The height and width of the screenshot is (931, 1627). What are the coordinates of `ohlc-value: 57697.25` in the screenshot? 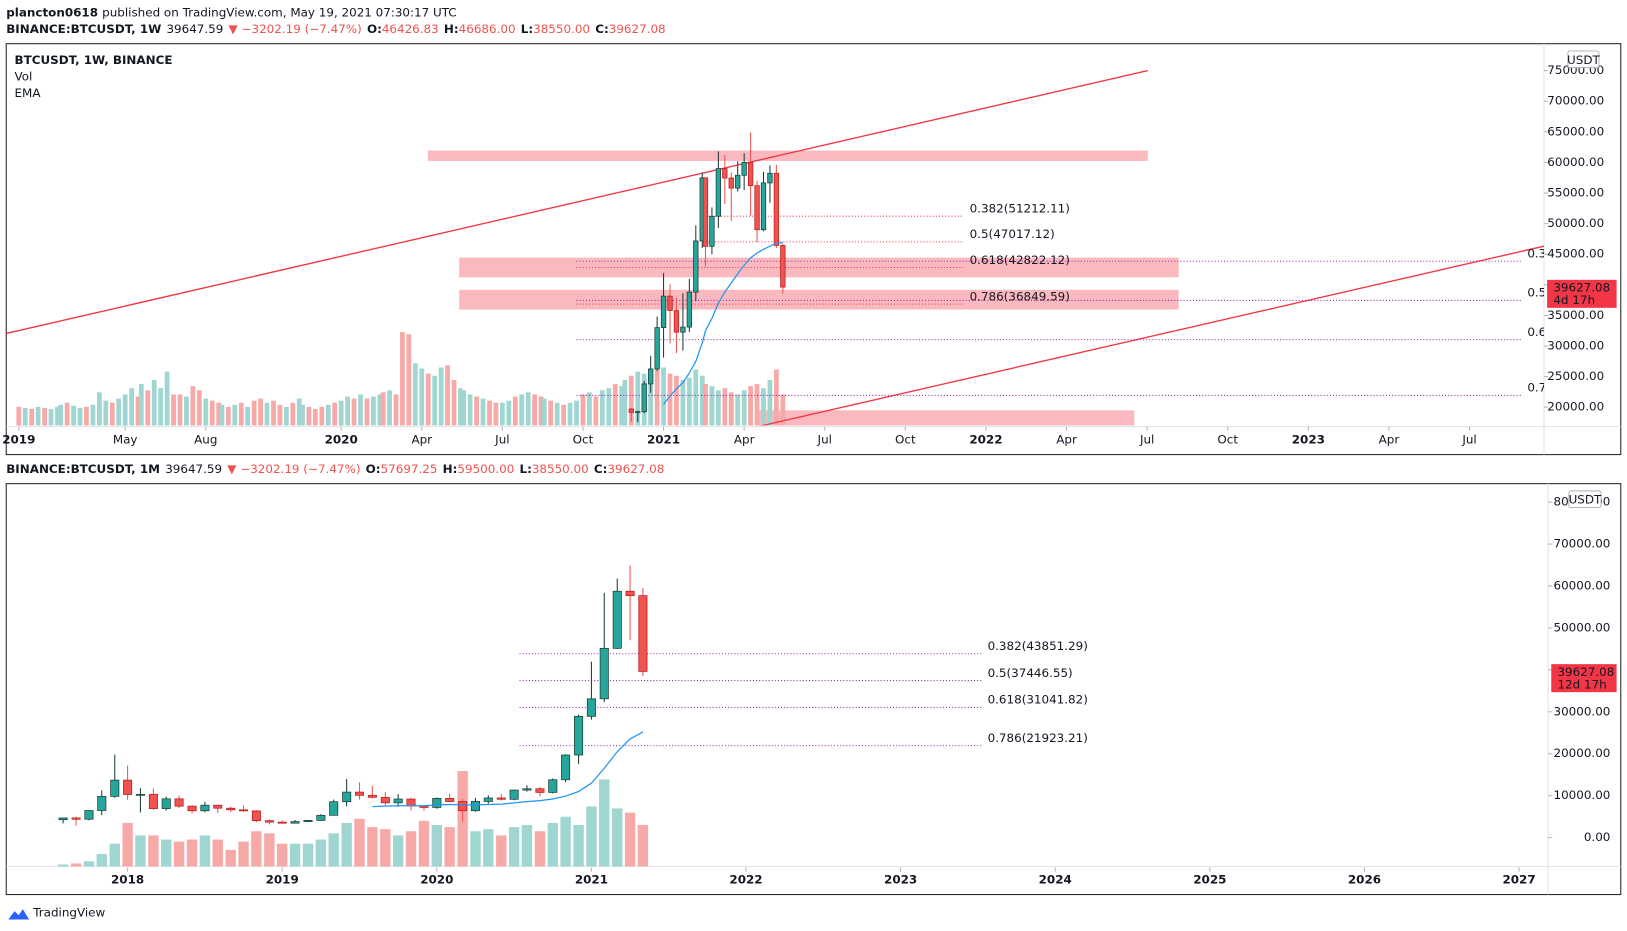 It's located at (409, 469).